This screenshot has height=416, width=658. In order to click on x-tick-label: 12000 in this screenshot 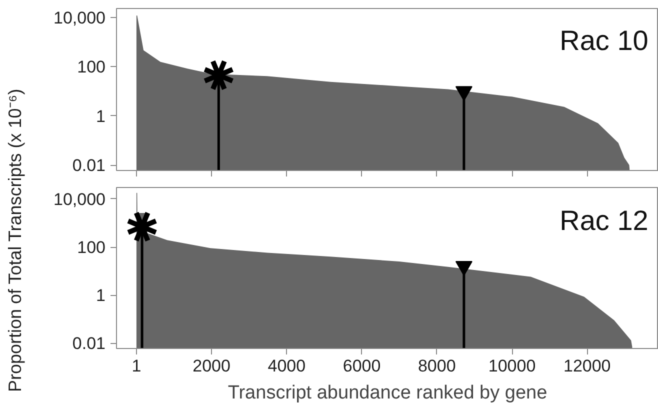, I will do `click(587, 366)`.